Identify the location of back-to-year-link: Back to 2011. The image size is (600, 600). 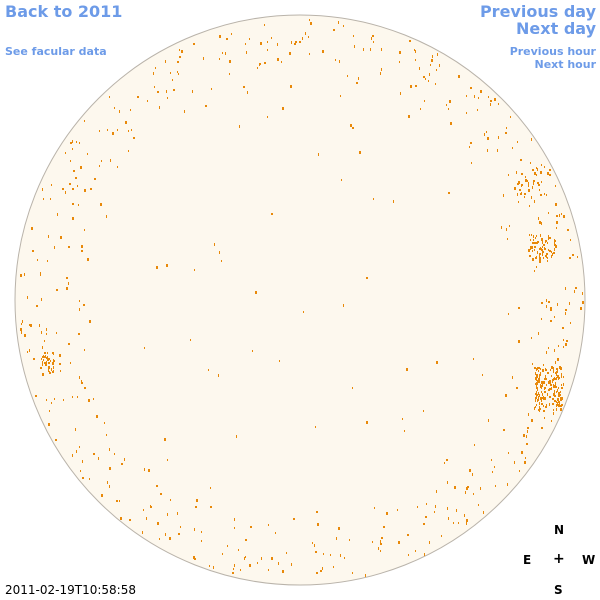
(64, 11).